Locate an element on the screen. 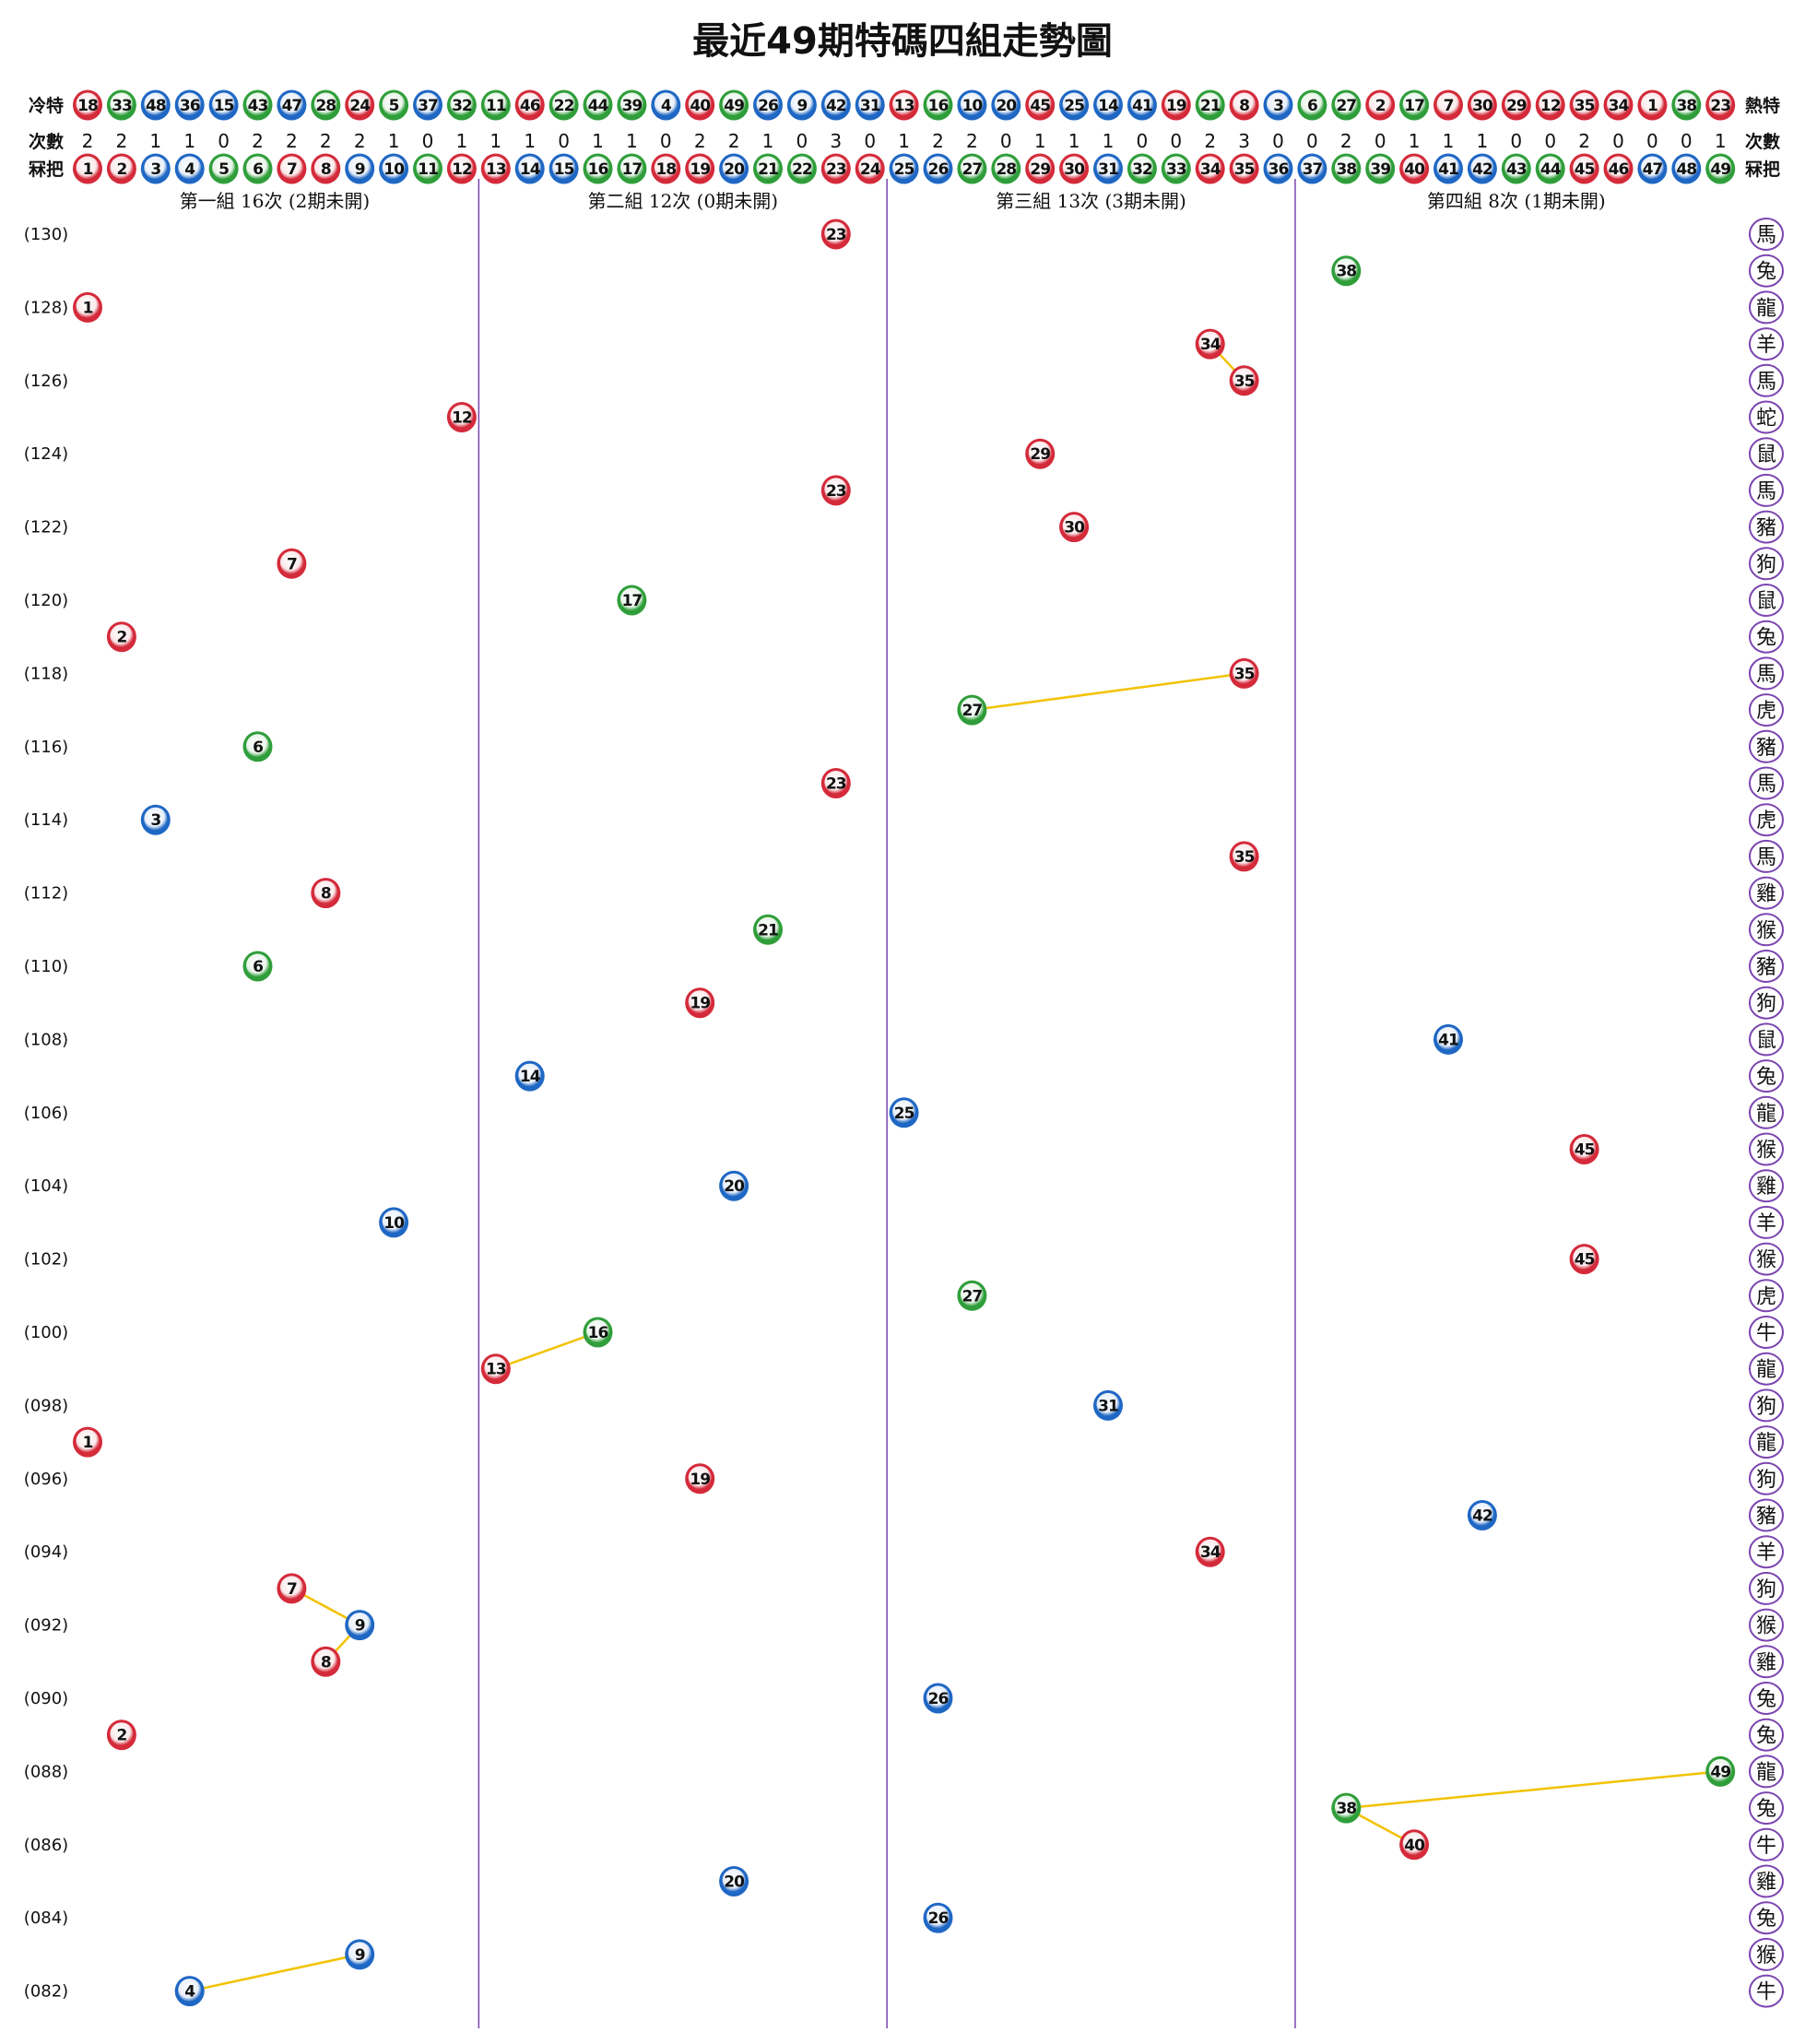 The width and height of the screenshot is (1805, 2044). data-point-ball: 12 is located at coordinates (461, 417).